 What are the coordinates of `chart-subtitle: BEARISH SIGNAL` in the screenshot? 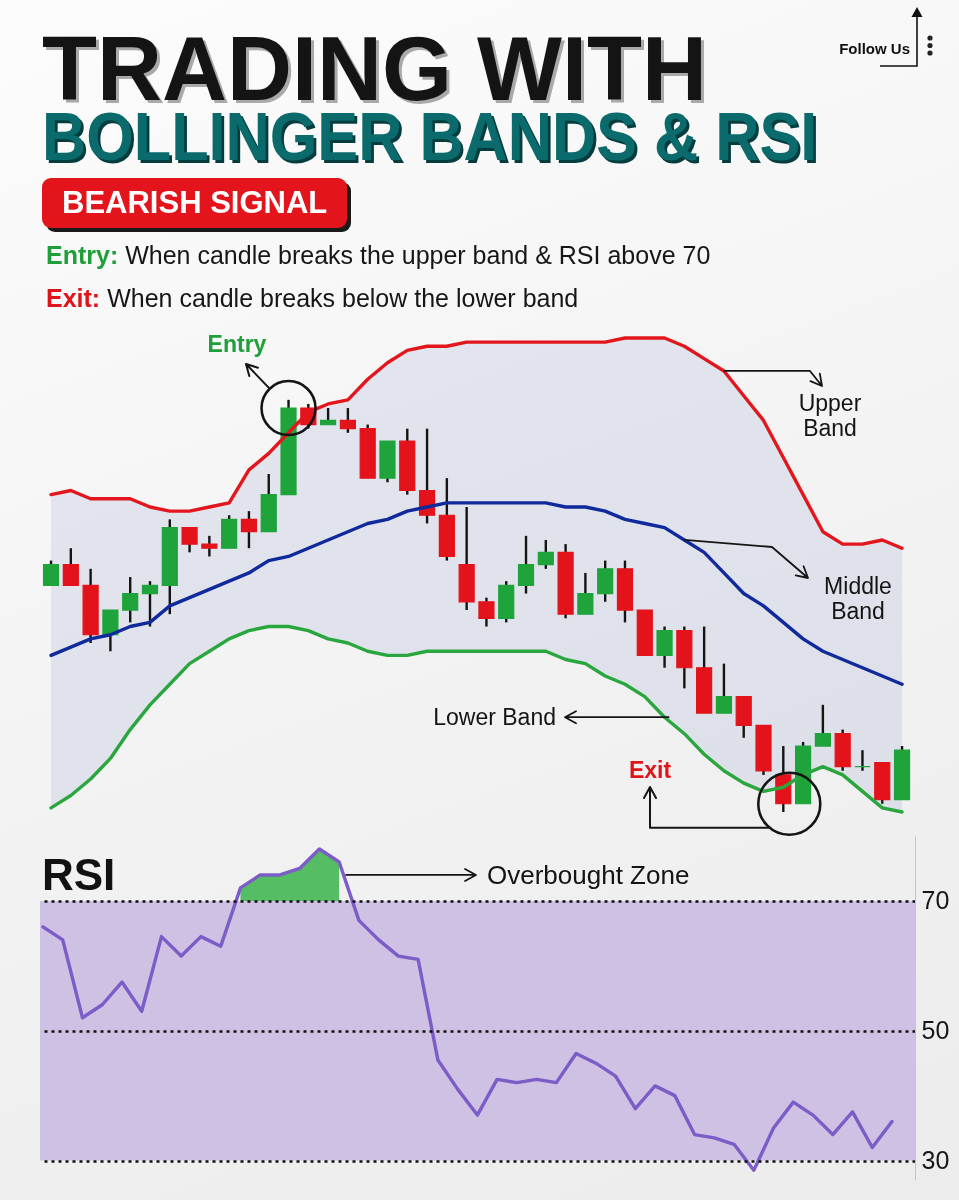 It's located at (195, 203).